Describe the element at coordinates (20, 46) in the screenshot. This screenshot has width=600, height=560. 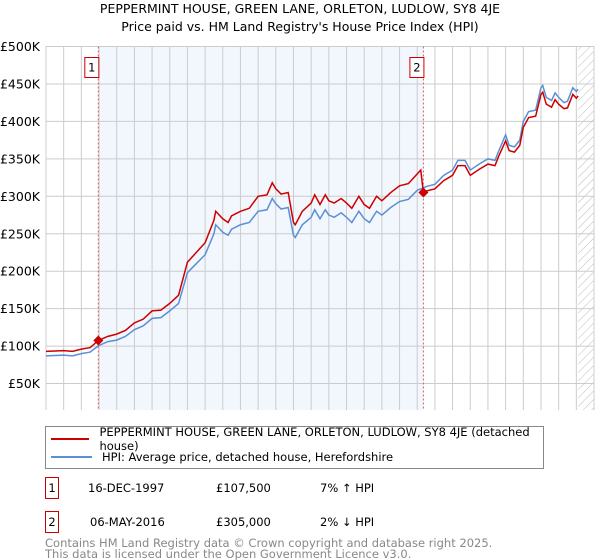
I see `y-tick-label: £500K` at that location.